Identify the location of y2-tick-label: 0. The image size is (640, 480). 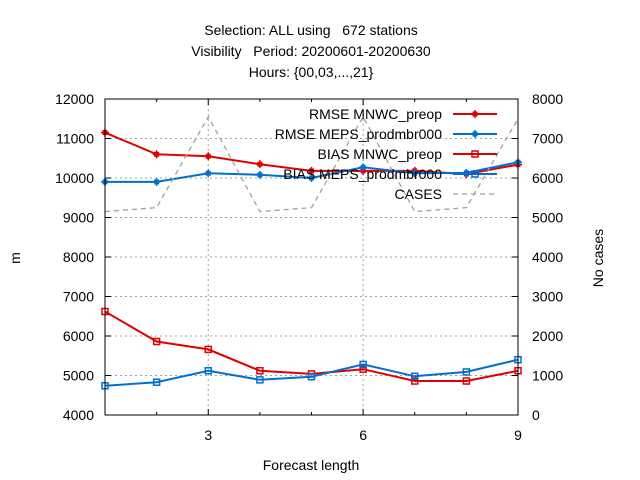
(536, 415).